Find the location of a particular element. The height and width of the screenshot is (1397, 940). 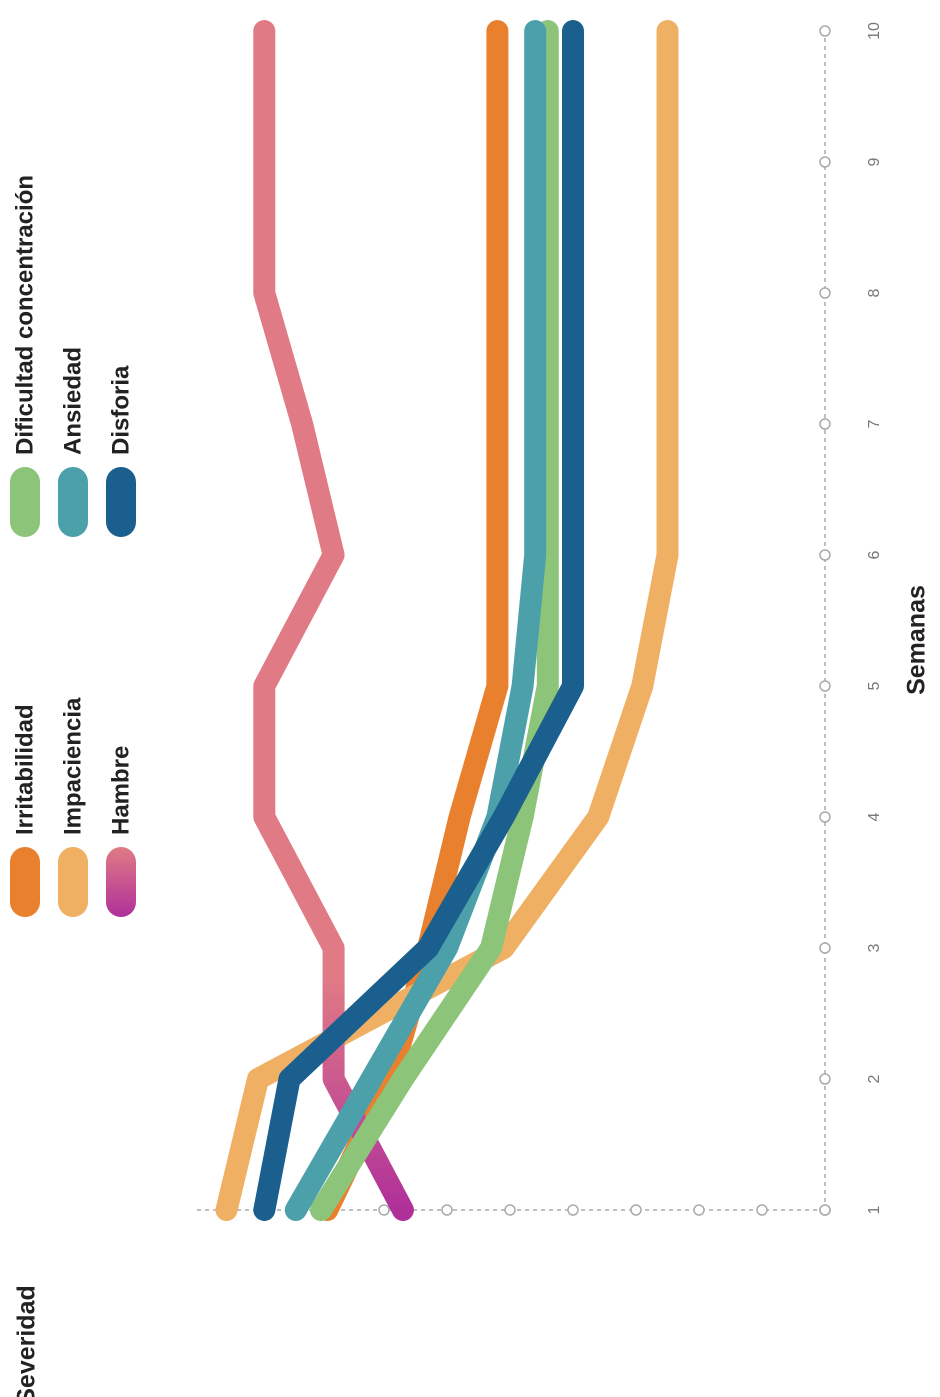

x-tick-label: 7 is located at coordinates (874, 423).